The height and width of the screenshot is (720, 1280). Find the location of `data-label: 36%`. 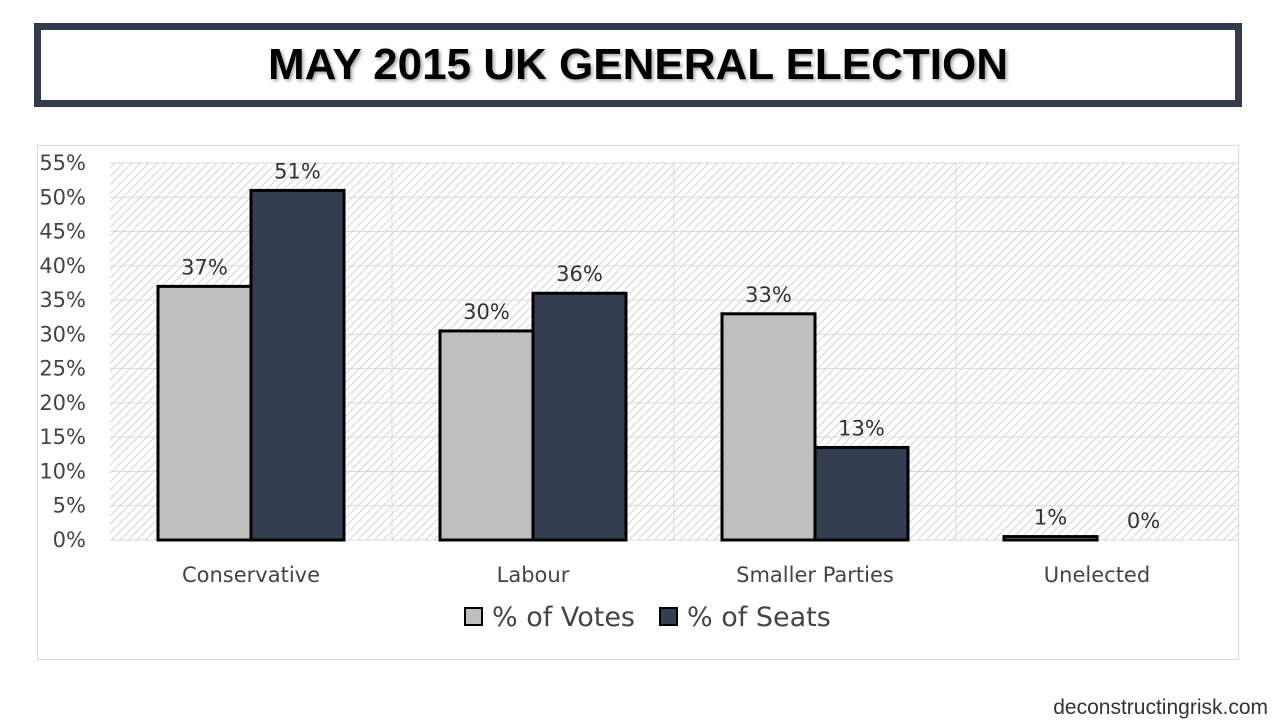

data-label: 36% is located at coordinates (579, 274).